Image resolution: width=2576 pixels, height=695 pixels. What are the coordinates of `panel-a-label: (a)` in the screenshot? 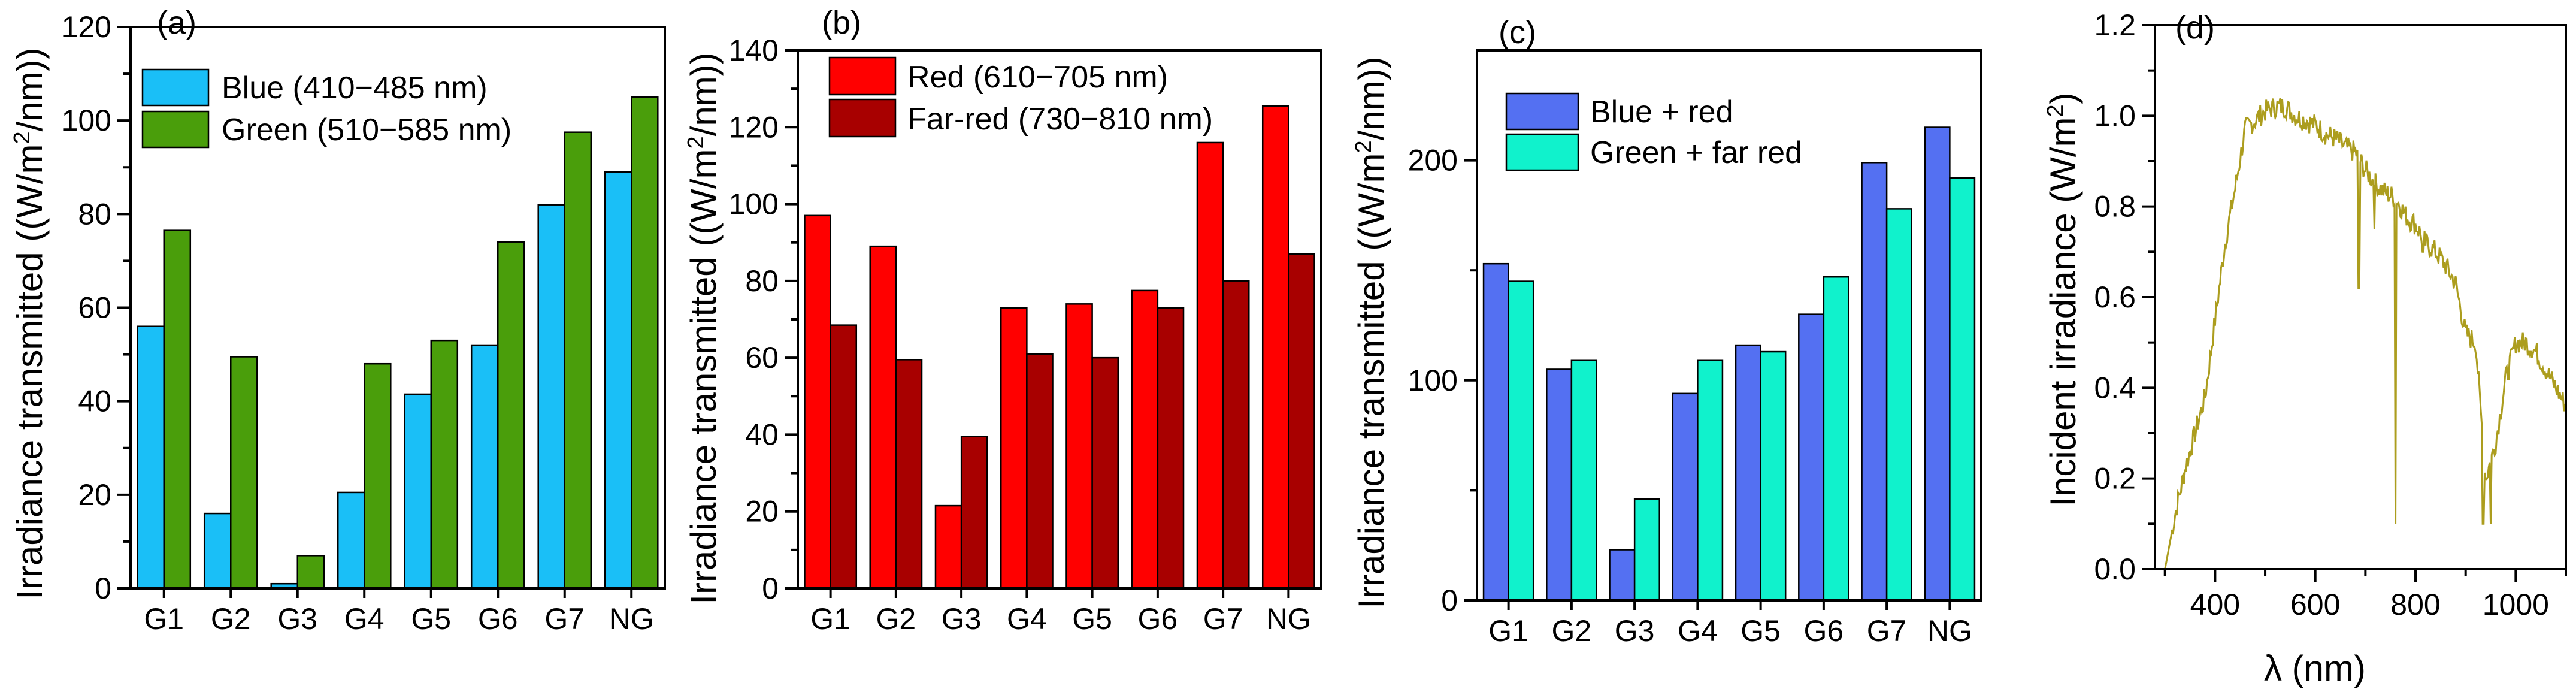 It's located at (176, 23).